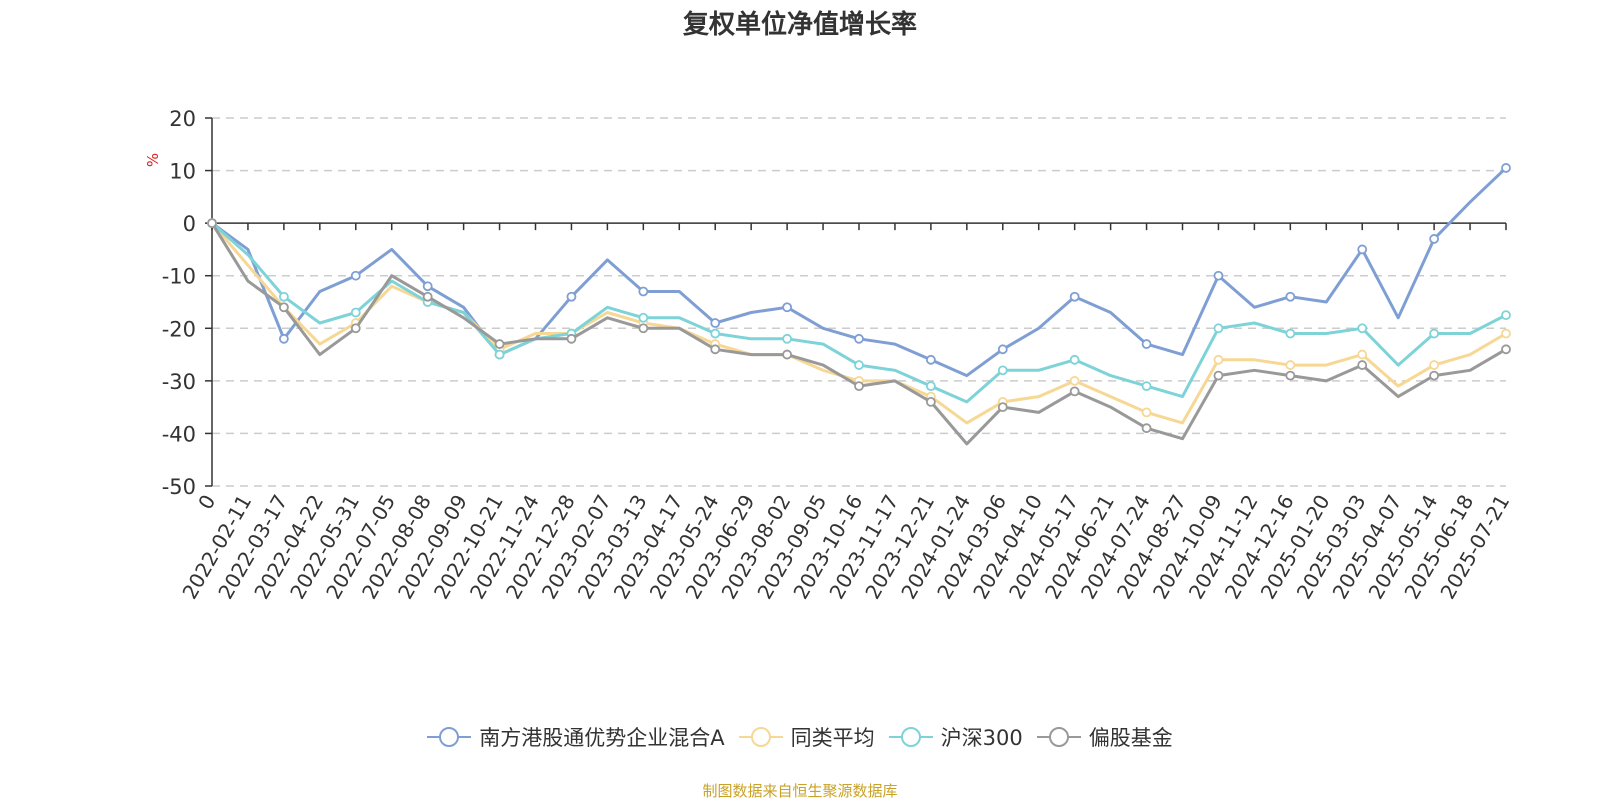 The width and height of the screenshot is (1600, 801). I want to click on y-tick-label: 10, so click(182, 172).